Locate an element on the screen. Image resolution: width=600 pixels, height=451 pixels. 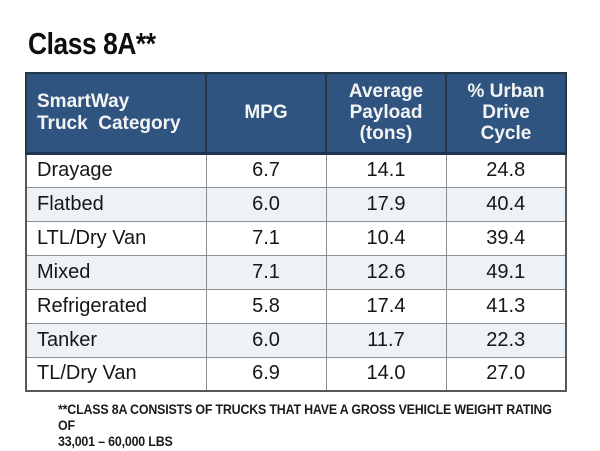
header-urban-line2: Drive is located at coordinates (506, 113).